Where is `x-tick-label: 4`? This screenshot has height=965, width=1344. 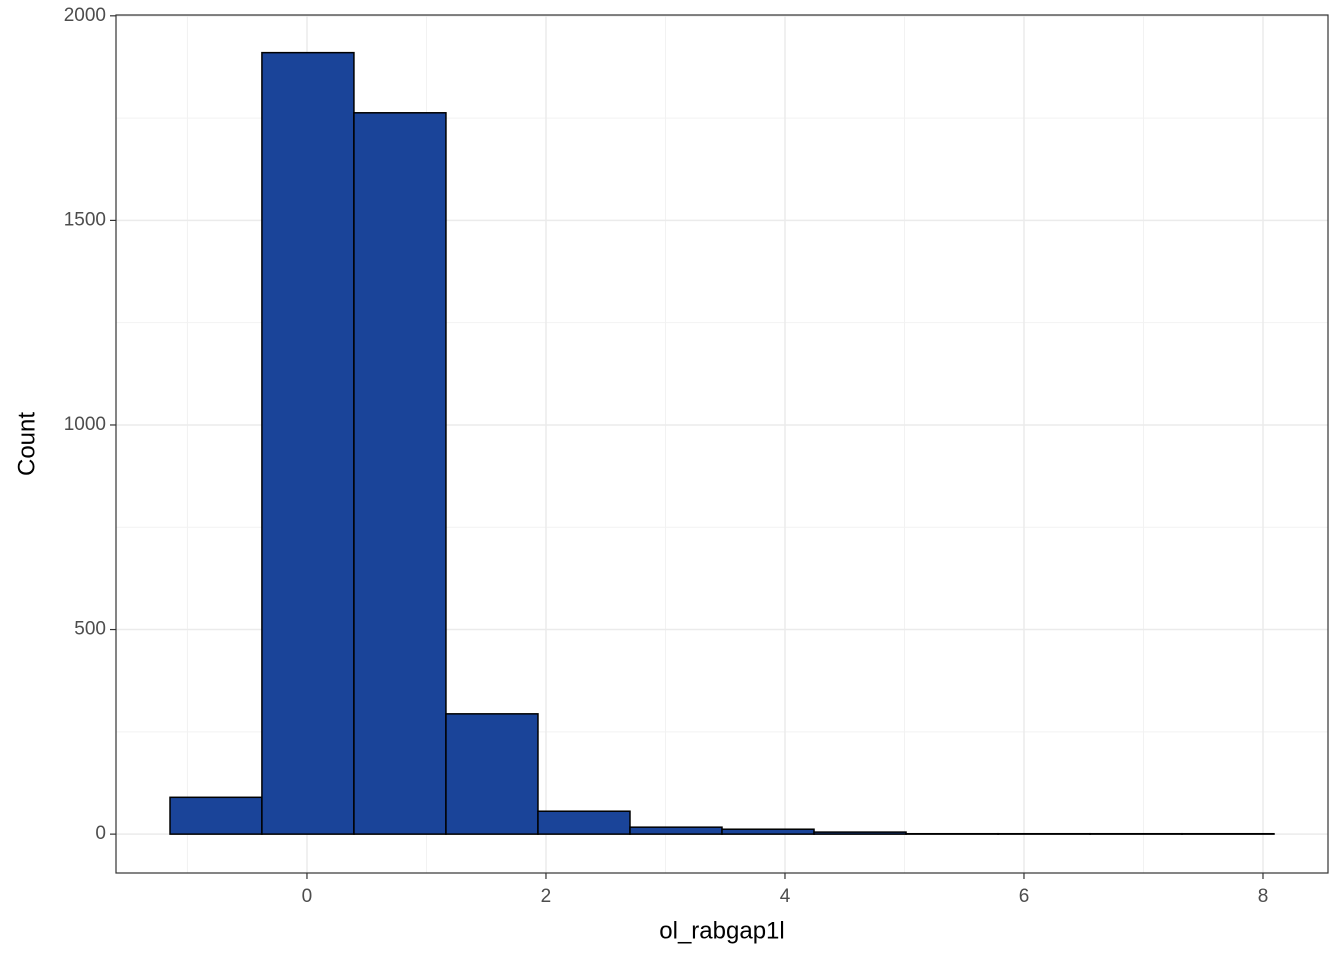 x-tick-label: 4 is located at coordinates (785, 896).